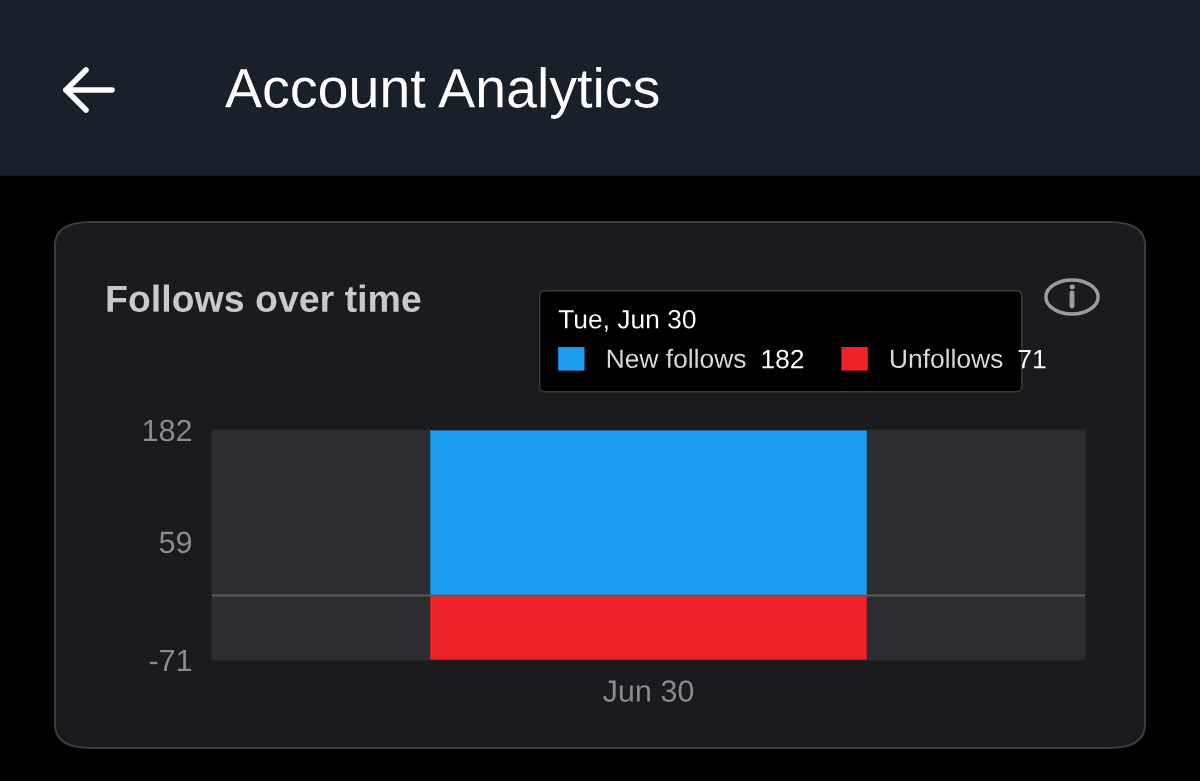 This screenshot has width=1200, height=781. Describe the element at coordinates (783, 359) in the screenshot. I see `text: 182` at that location.